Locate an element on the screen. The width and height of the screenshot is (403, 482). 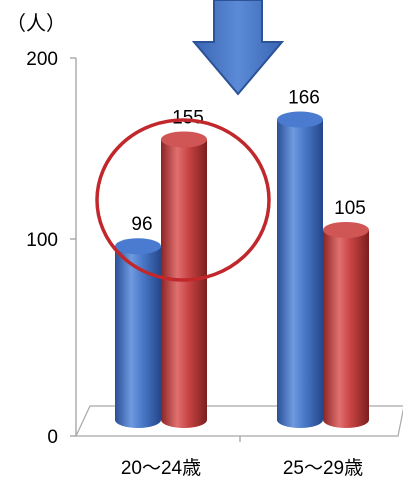
y-tick-label: 100 is located at coordinates (42, 240).